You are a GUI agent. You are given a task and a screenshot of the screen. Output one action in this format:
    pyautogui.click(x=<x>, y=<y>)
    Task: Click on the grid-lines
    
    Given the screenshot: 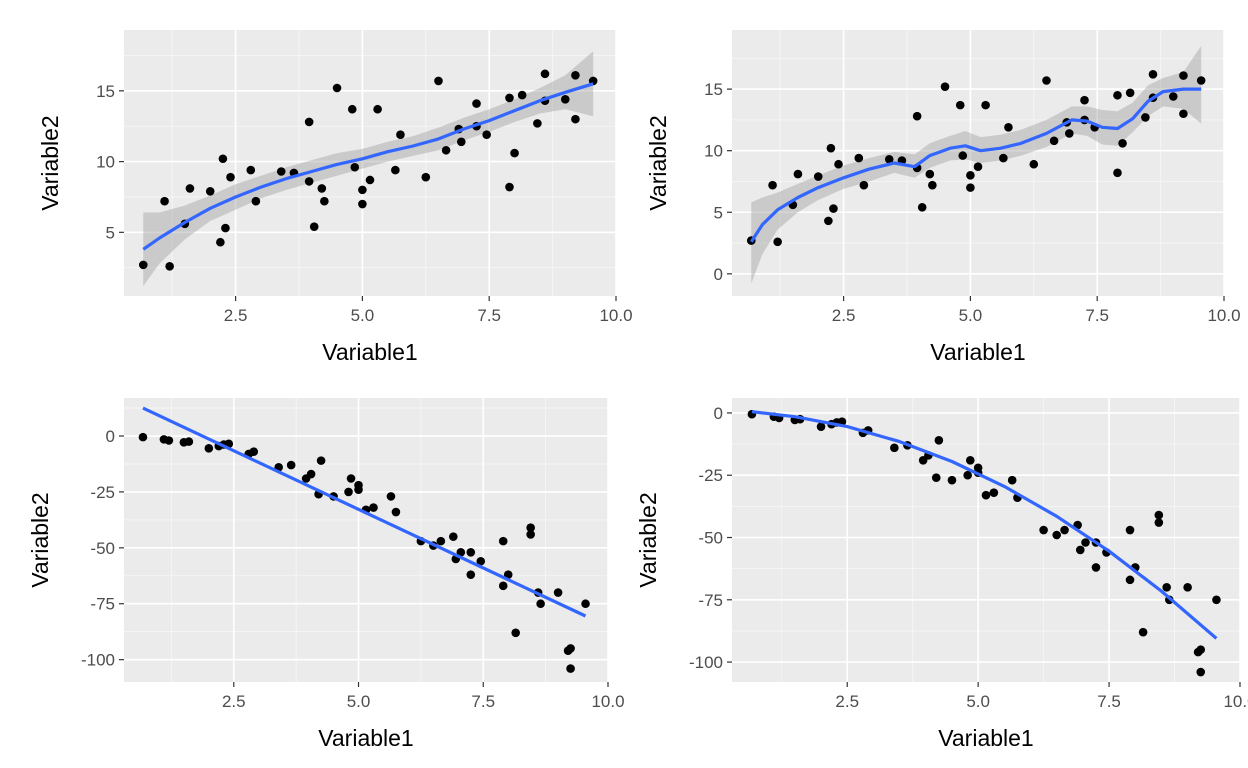 What is the action you would take?
    pyautogui.click(x=370, y=163)
    